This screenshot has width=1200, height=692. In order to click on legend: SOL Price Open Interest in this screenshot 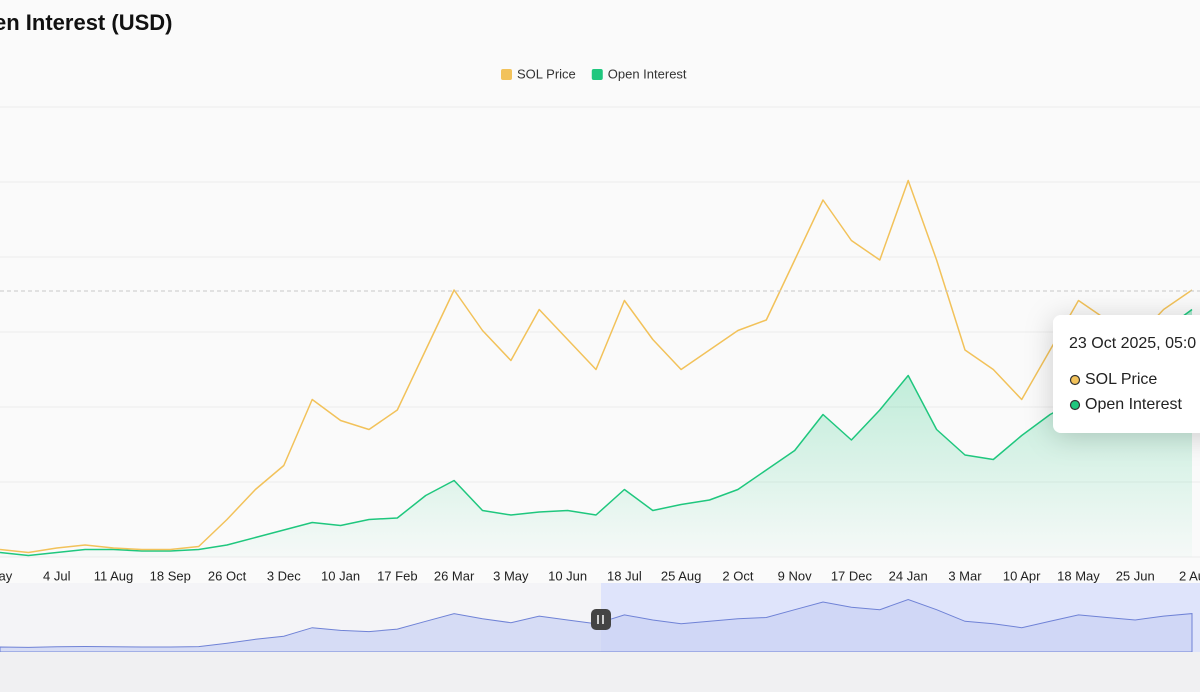, I will do `click(594, 73)`.